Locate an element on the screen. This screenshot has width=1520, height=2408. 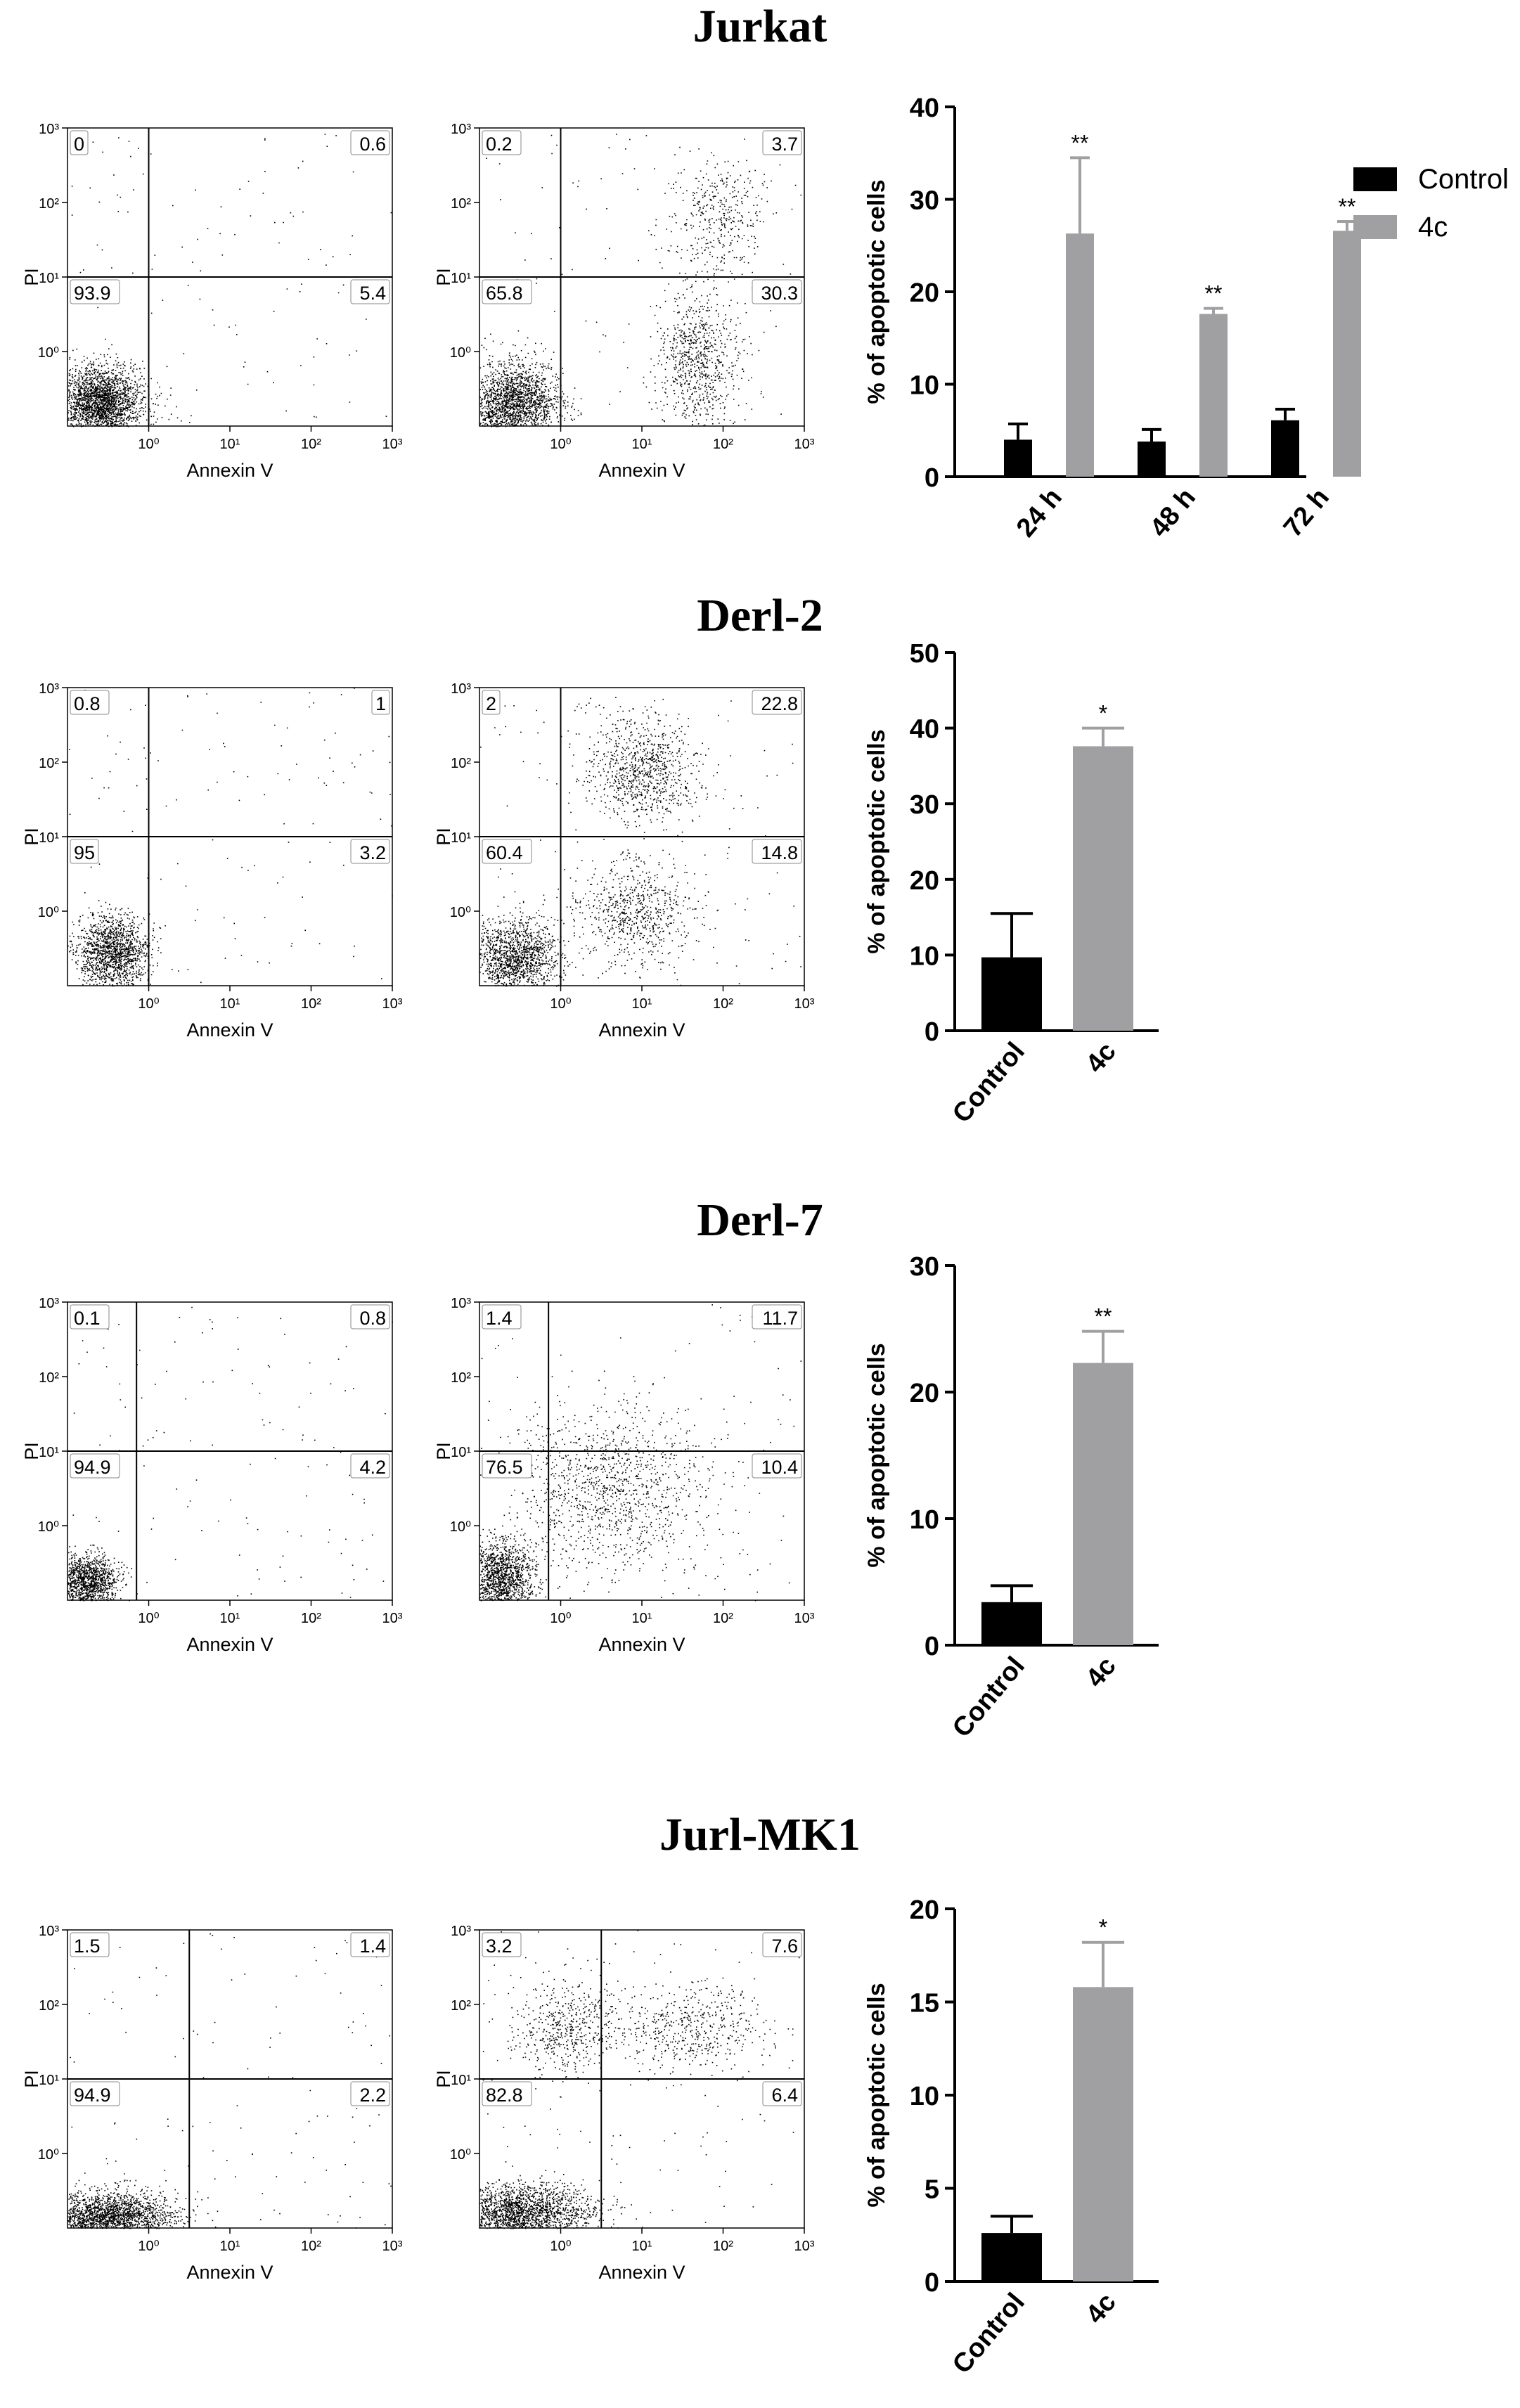
quadrant-label-ll: 95 is located at coordinates (84, 852).